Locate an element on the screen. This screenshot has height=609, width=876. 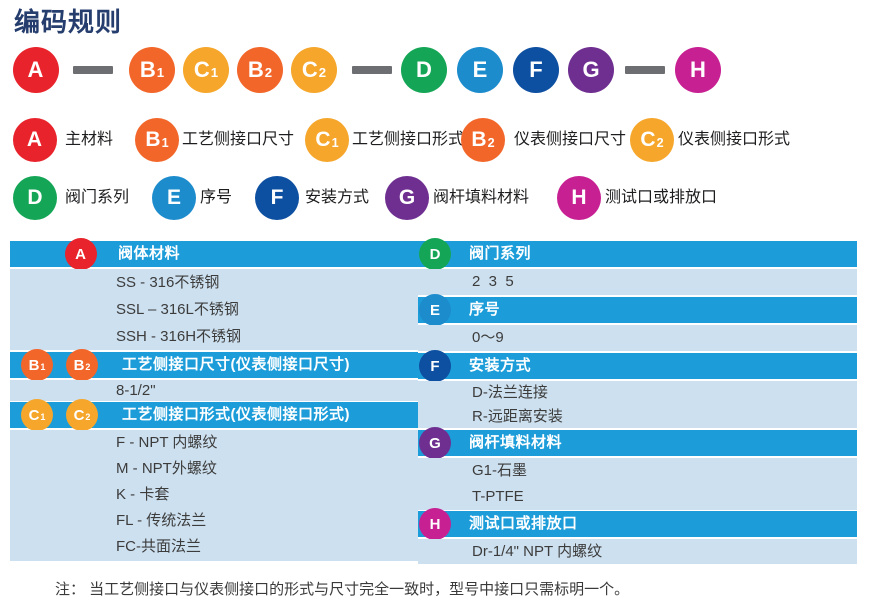
page-title: 编码规则 is located at coordinates (68, 22).